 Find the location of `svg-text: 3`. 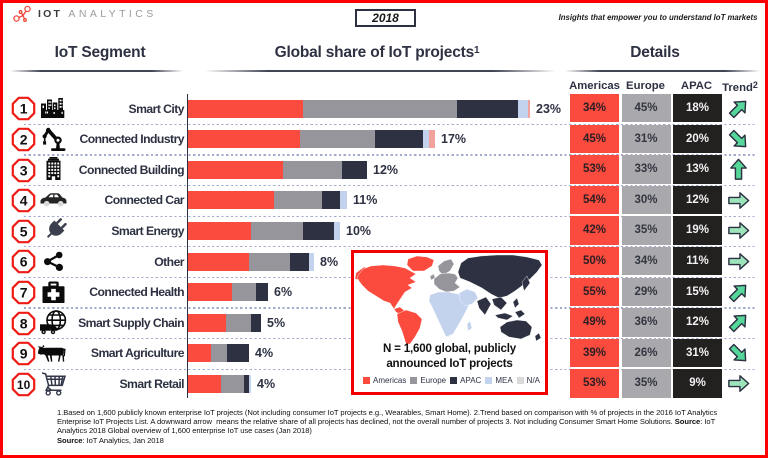

svg-text: 3 is located at coordinates (24, 170).